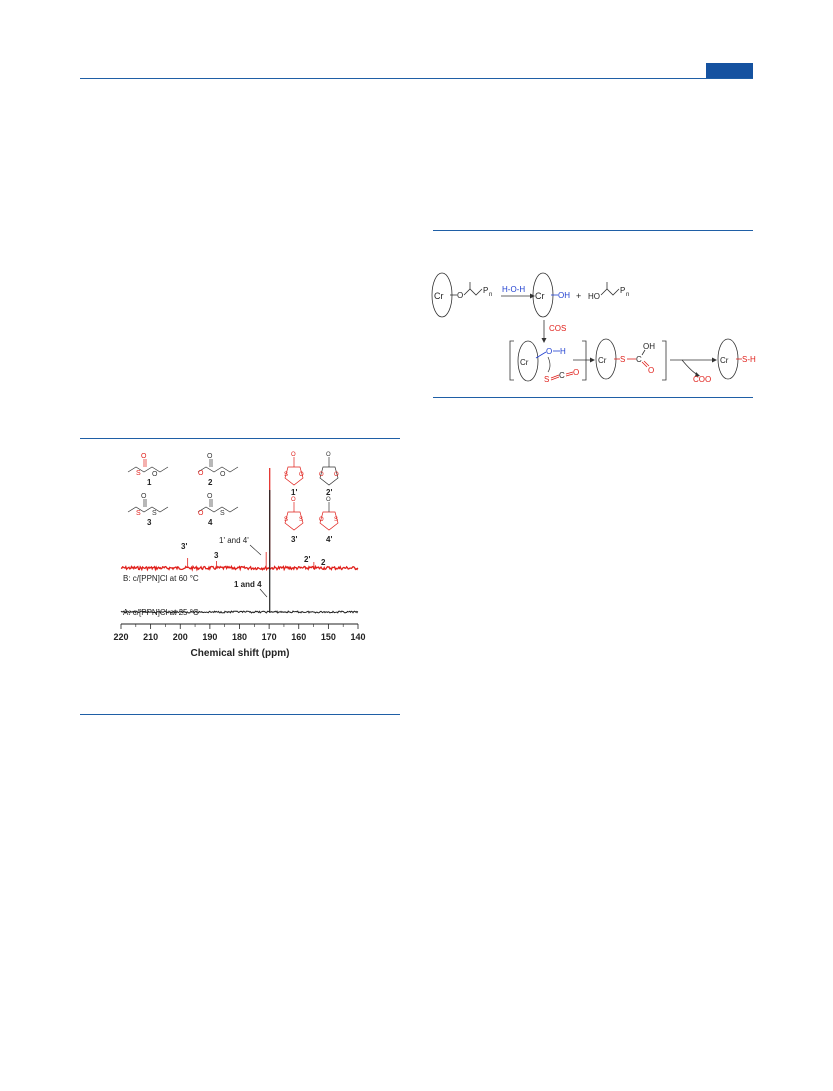 The height and width of the screenshot is (1091, 833). I want to click on ho-product: HO, so click(594, 296).